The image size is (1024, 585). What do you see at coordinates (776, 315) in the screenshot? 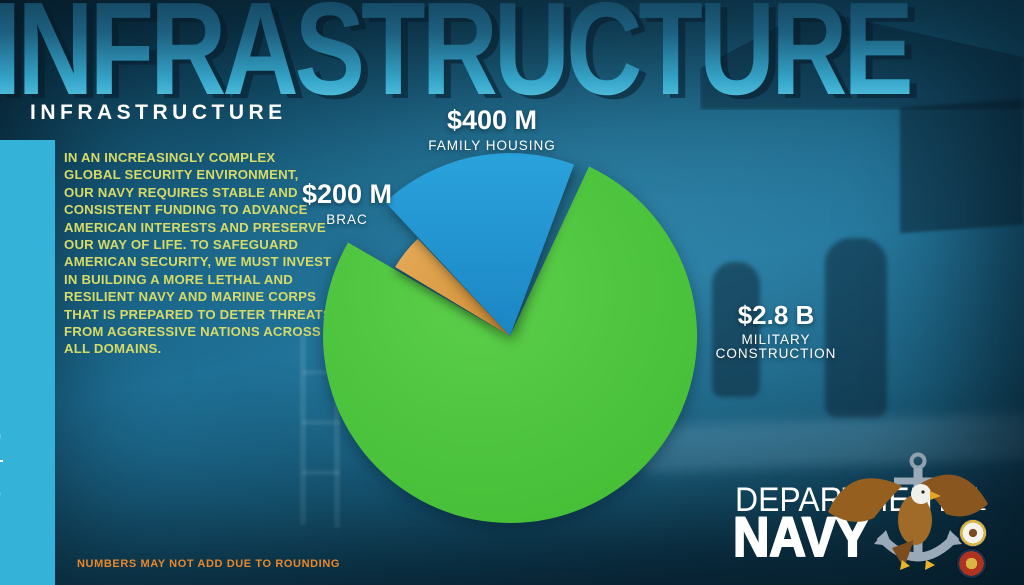
I see `military-construction-value: $2.8 B` at bounding box center [776, 315].